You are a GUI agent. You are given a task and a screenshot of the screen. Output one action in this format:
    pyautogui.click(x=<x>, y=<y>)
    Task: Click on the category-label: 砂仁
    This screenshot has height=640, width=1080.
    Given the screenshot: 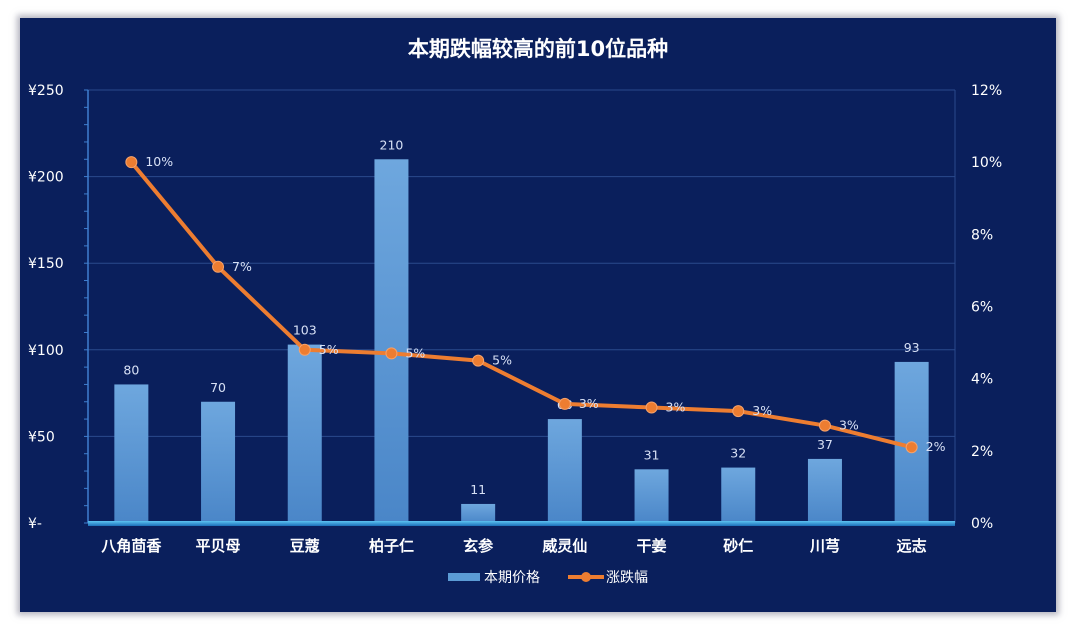 What is the action you would take?
    pyautogui.click(x=738, y=546)
    